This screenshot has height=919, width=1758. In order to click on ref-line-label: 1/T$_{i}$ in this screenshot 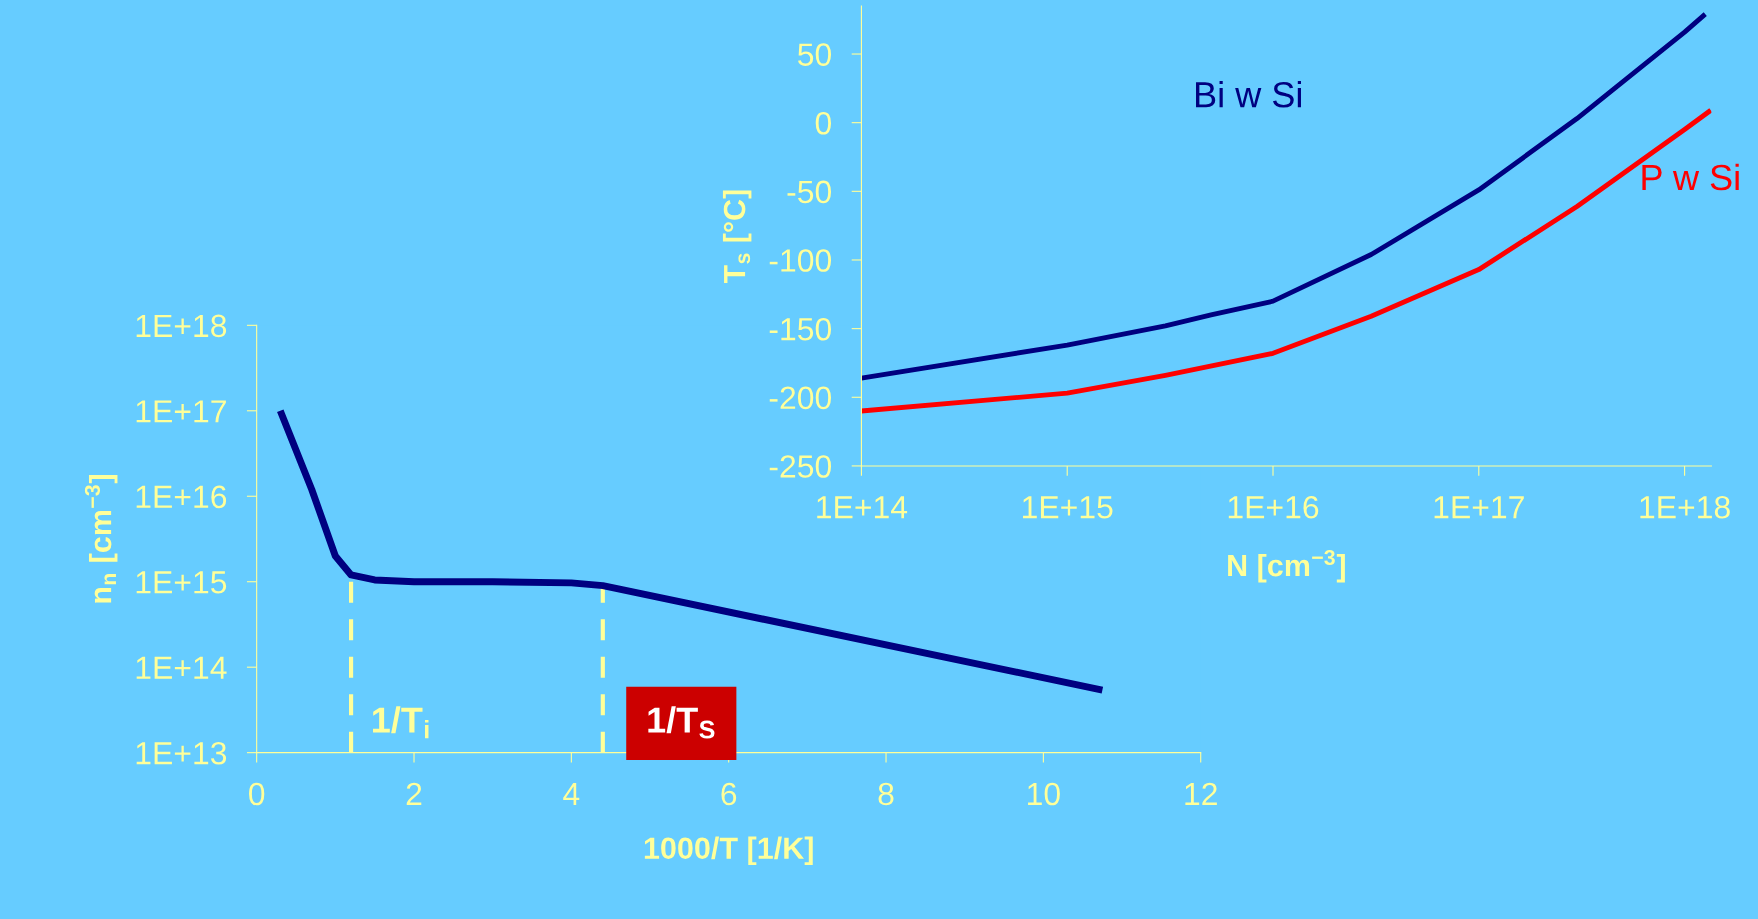, I will do `click(401, 722)`.